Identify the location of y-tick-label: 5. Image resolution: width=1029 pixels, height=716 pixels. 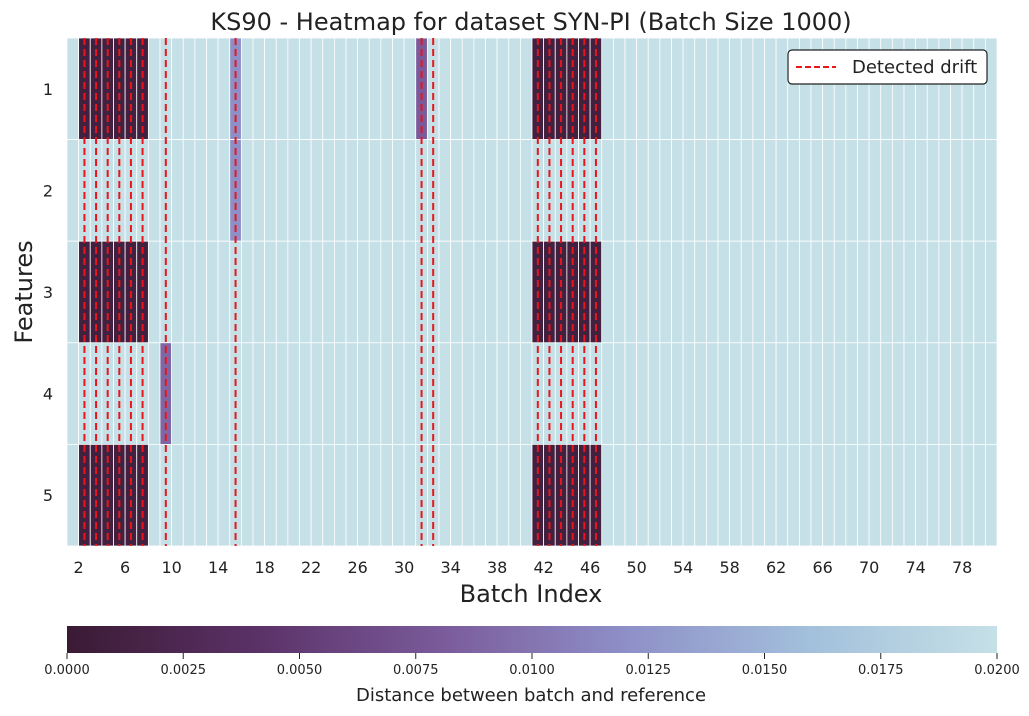
(48, 495).